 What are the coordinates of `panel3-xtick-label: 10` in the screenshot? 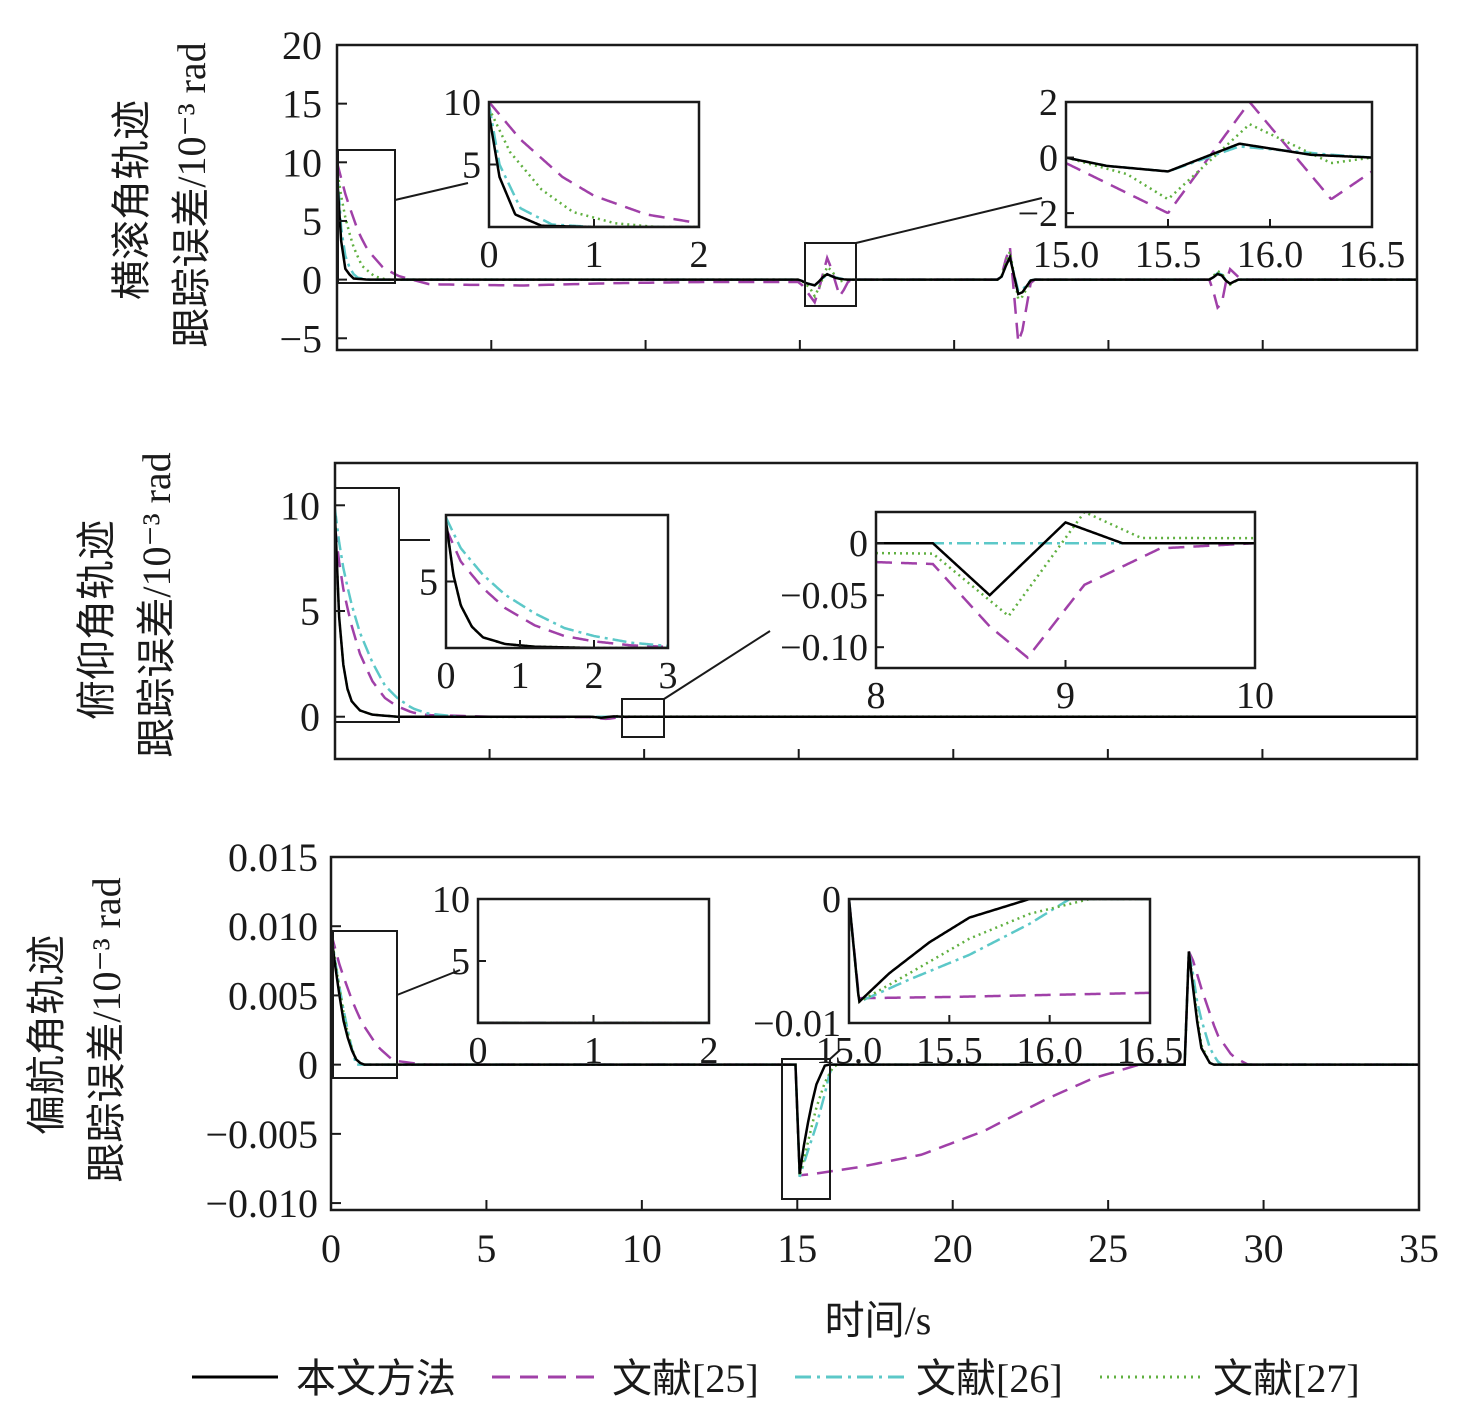 It's located at (642, 1248).